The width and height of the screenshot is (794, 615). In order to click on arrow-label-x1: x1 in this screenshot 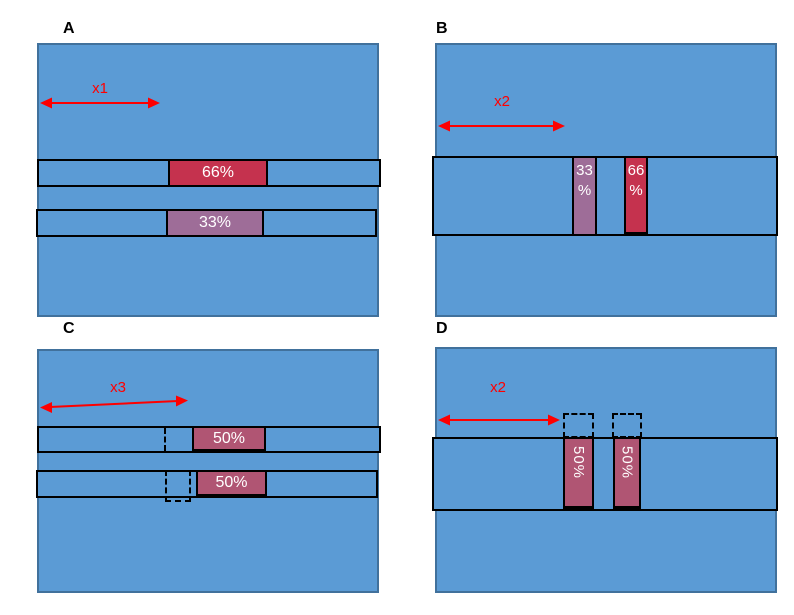, I will do `click(100, 88)`.